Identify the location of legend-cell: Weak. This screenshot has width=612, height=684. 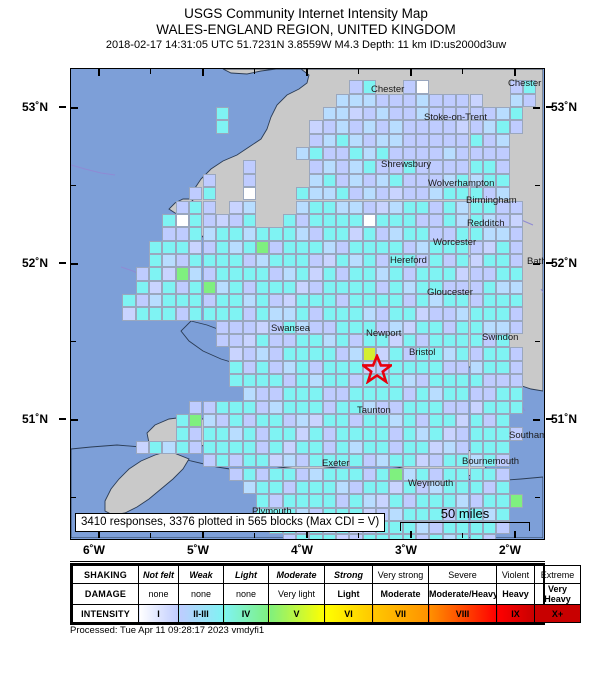
(201, 574).